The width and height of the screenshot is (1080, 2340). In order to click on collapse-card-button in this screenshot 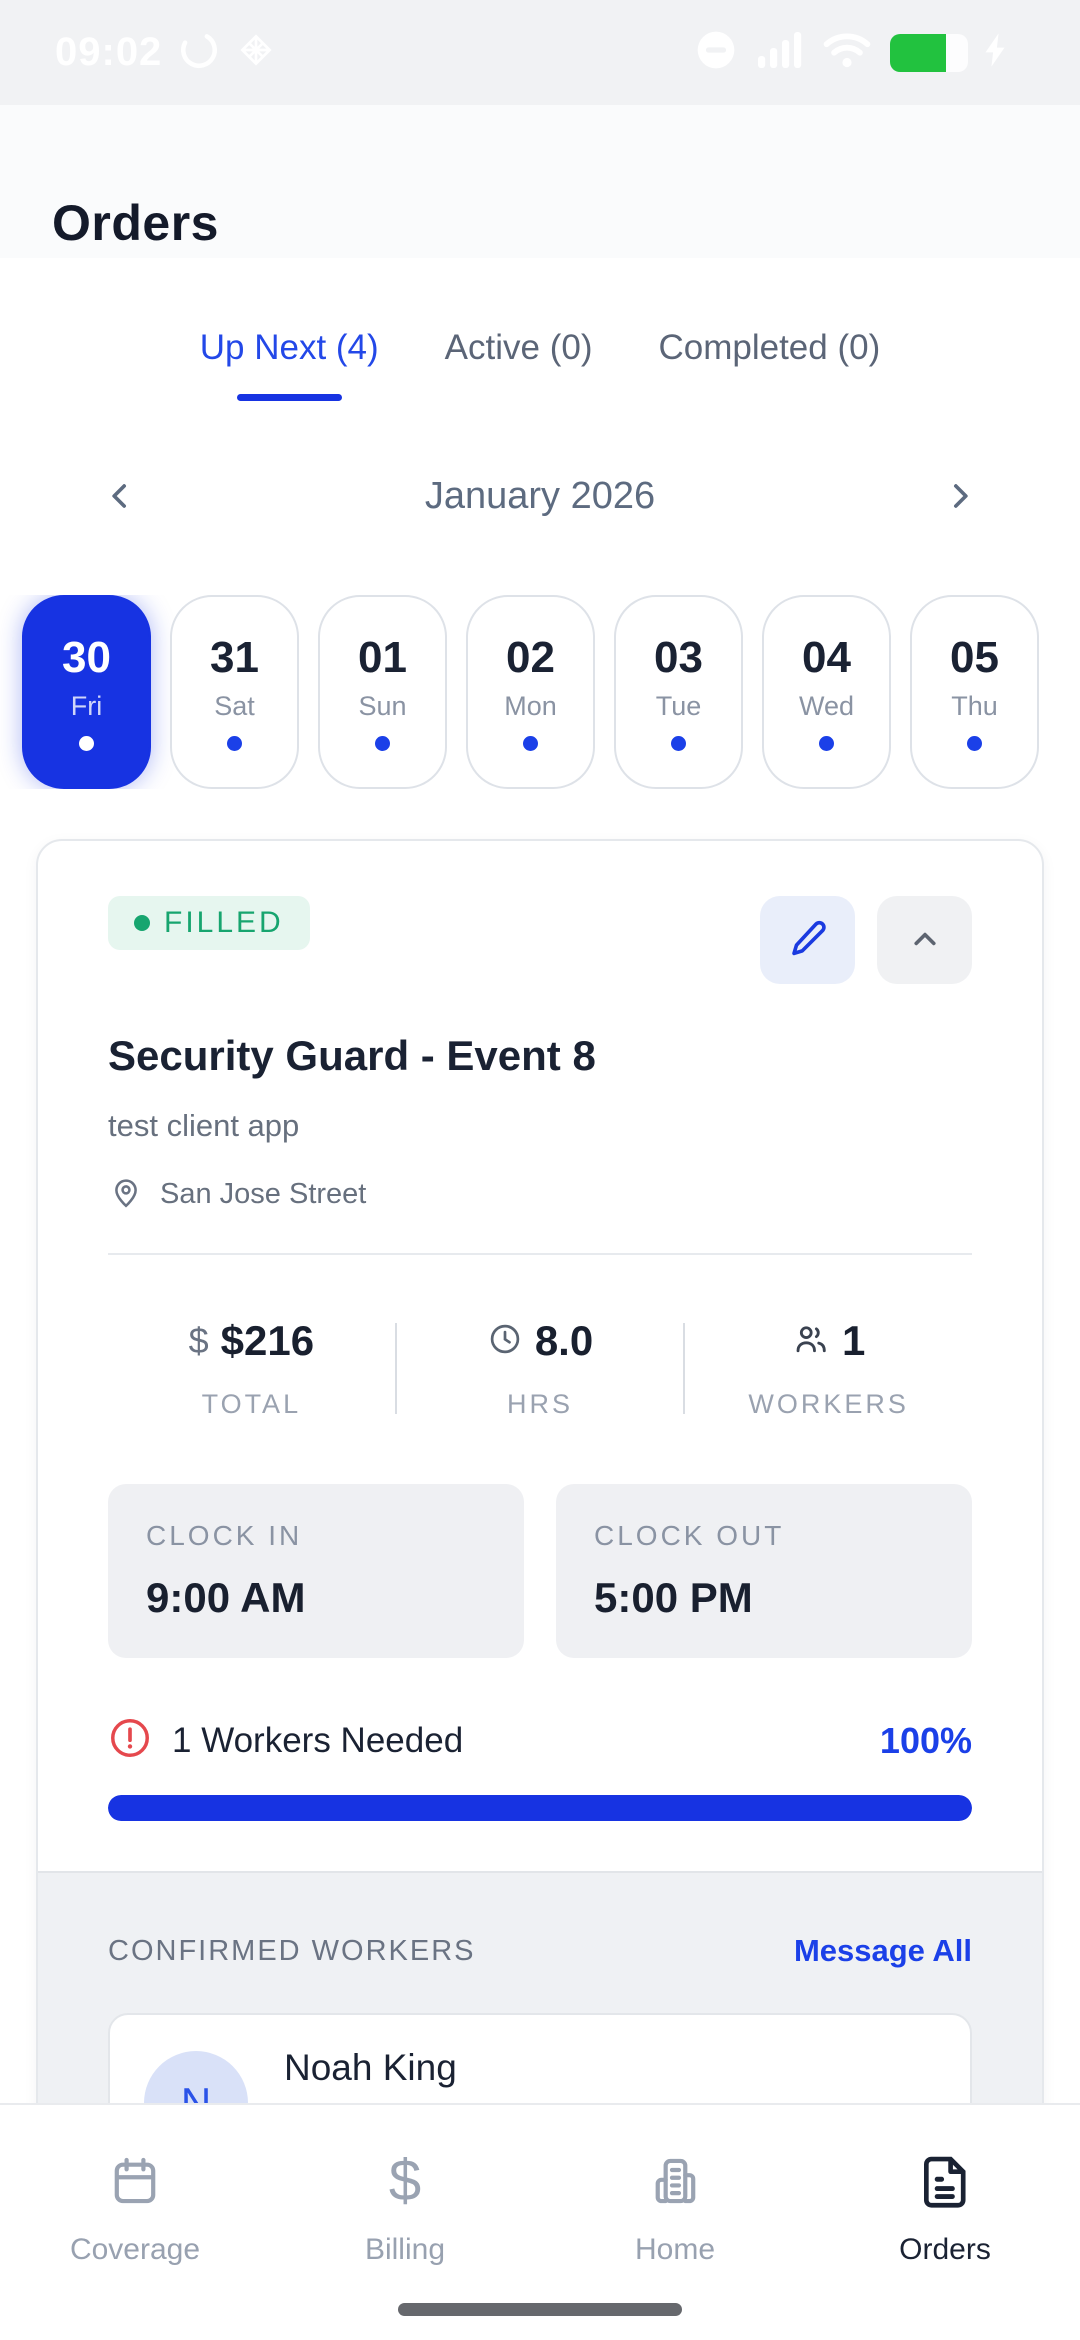, I will do `click(924, 940)`.